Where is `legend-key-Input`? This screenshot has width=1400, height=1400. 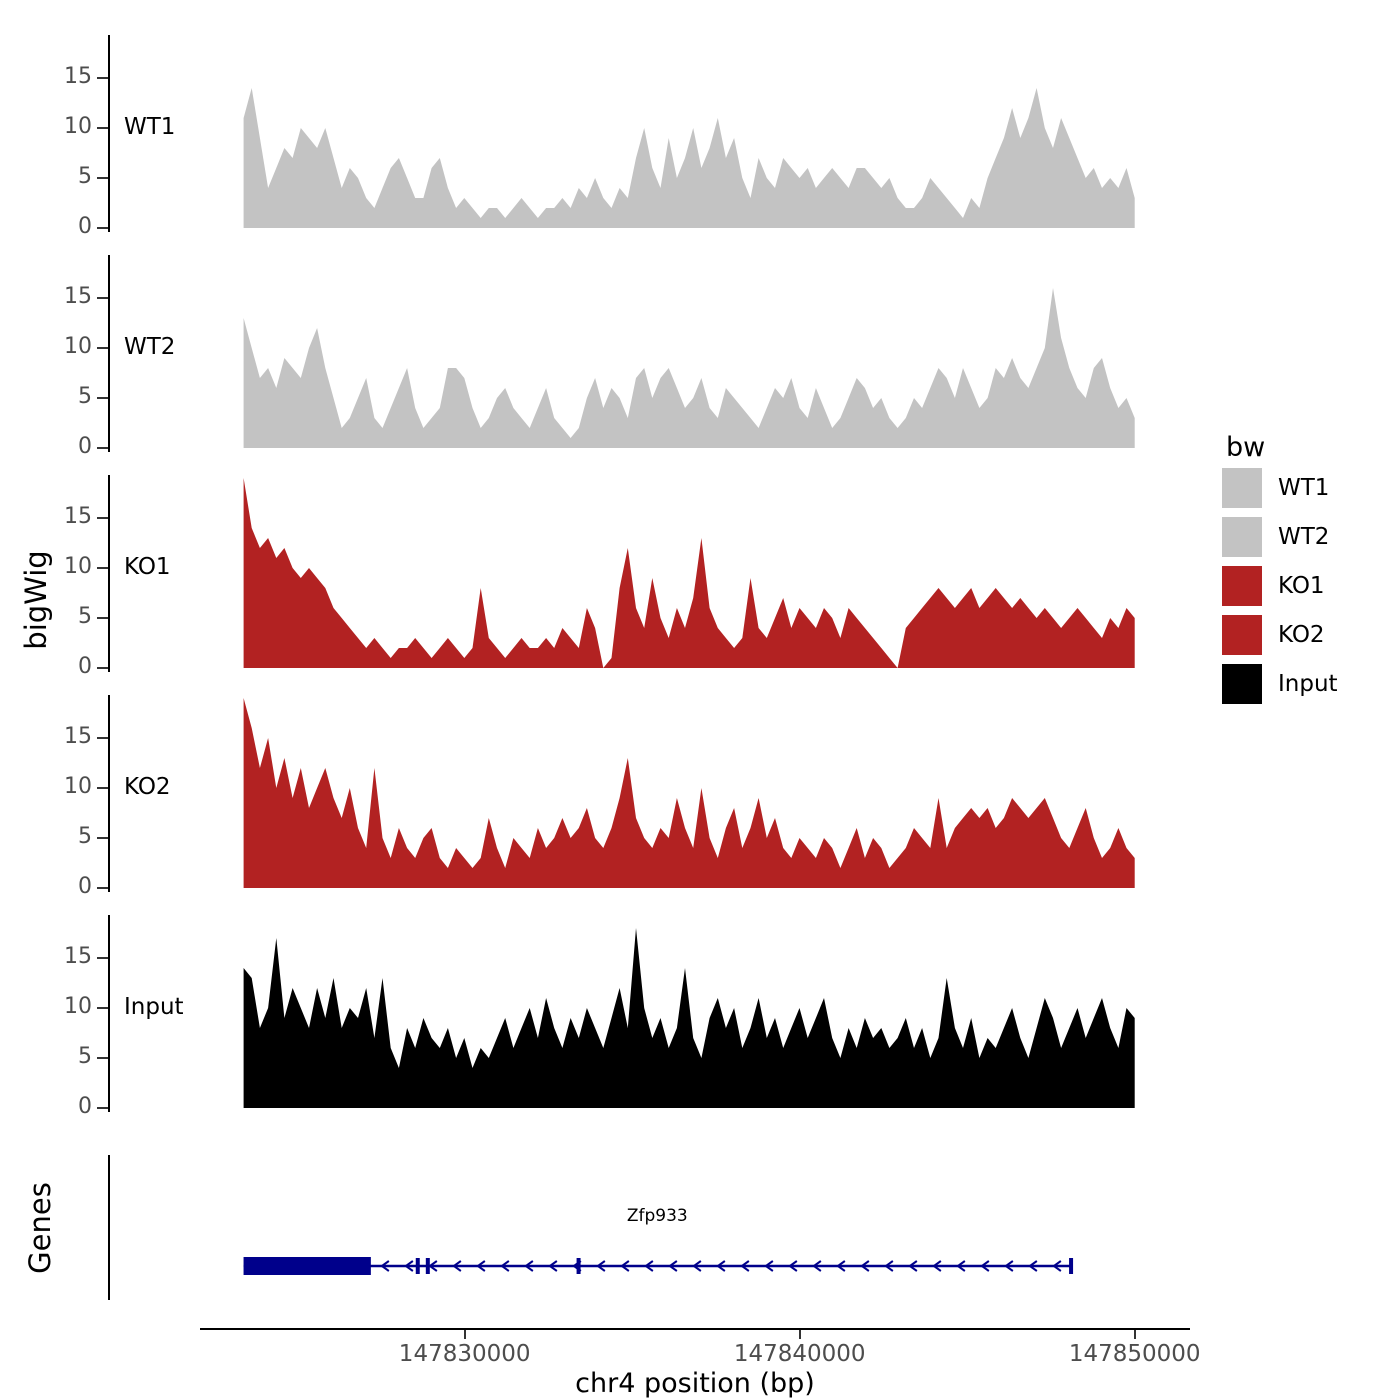
legend-key-Input is located at coordinates (1242, 684).